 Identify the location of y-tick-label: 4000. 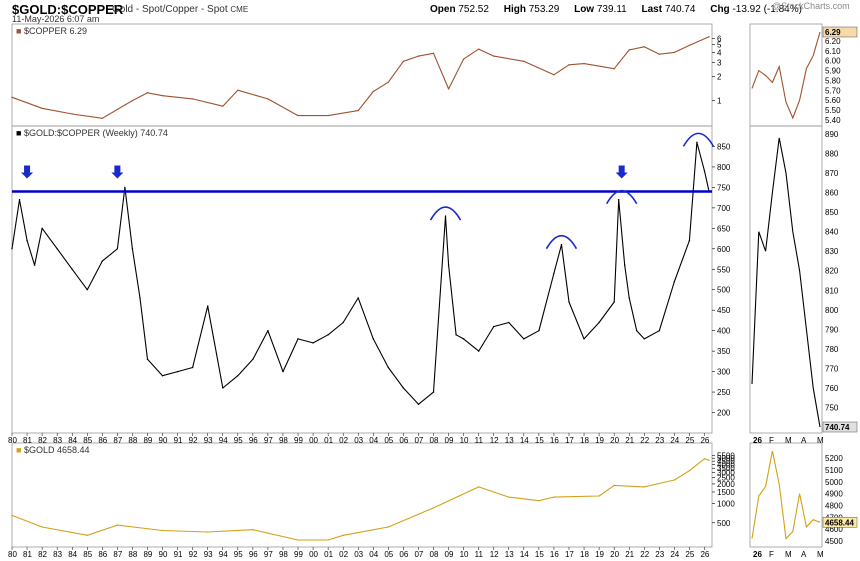
(726, 464).